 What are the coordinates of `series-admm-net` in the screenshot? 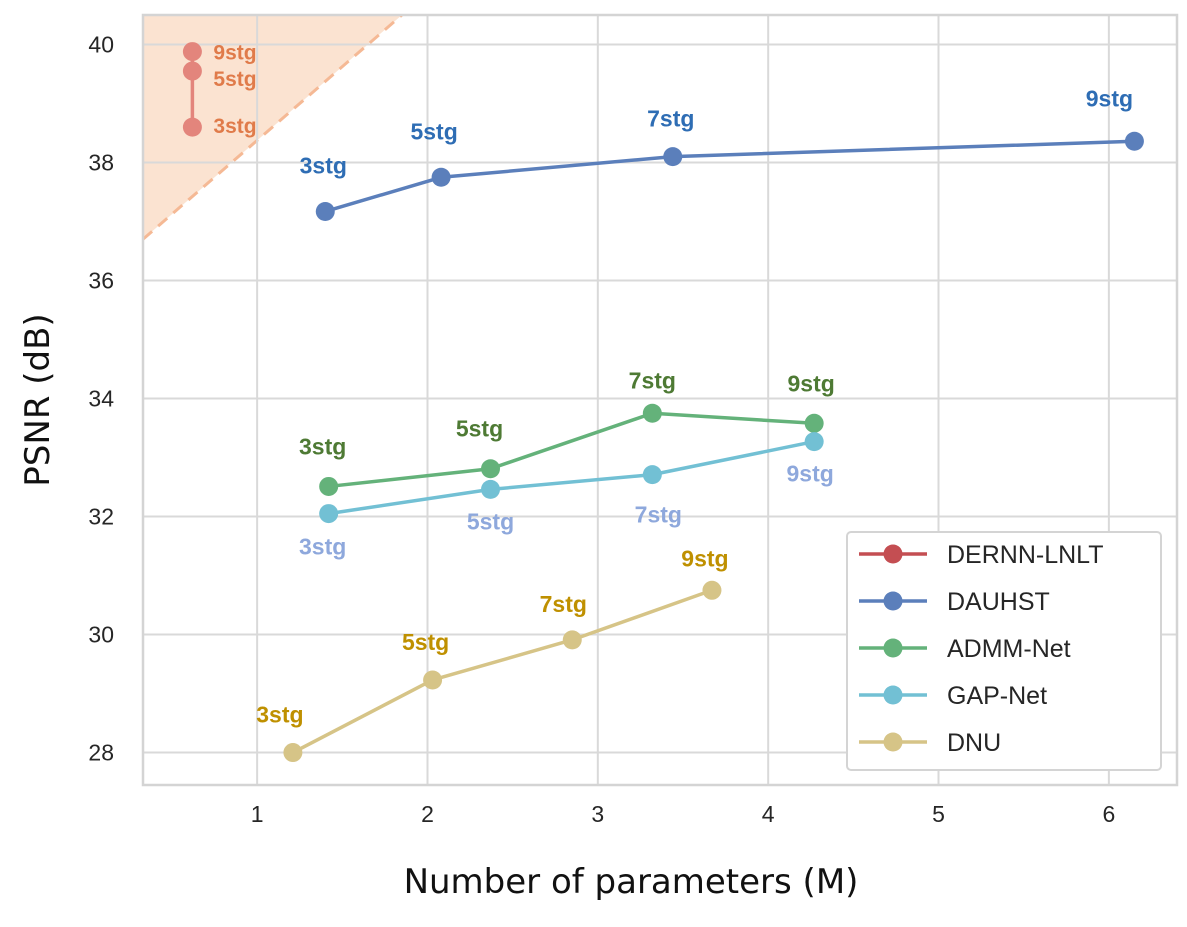 It's located at (571, 449).